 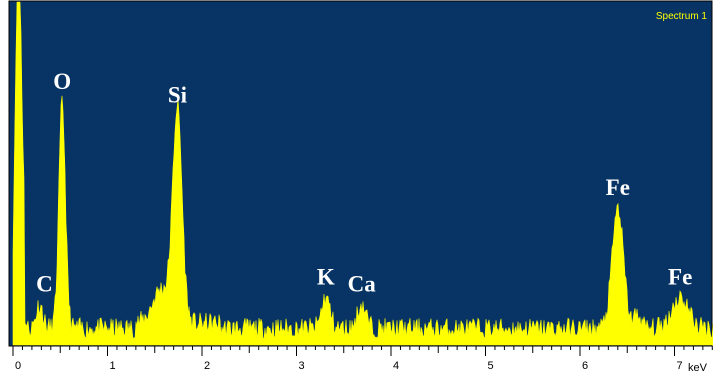 What do you see at coordinates (362, 359) in the screenshot?
I see `x-axis-ticks: 0 1 2 3 4 5 6 7` at bounding box center [362, 359].